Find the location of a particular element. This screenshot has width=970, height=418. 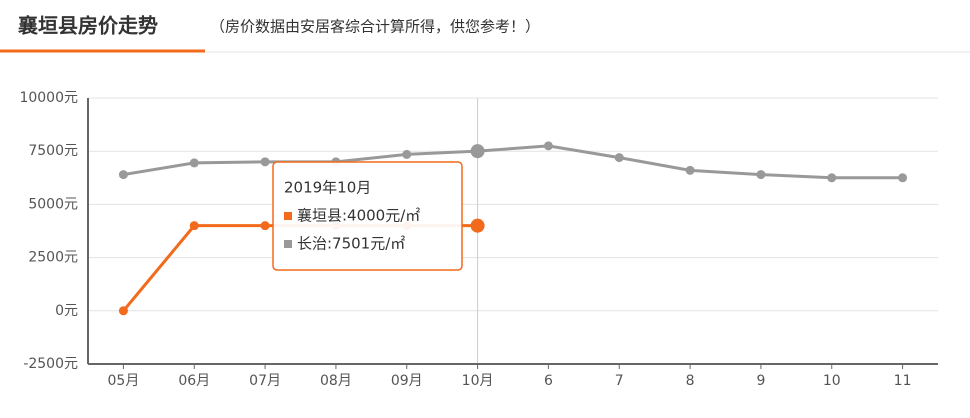

x-tick-label: 10月 is located at coordinates (478, 381).